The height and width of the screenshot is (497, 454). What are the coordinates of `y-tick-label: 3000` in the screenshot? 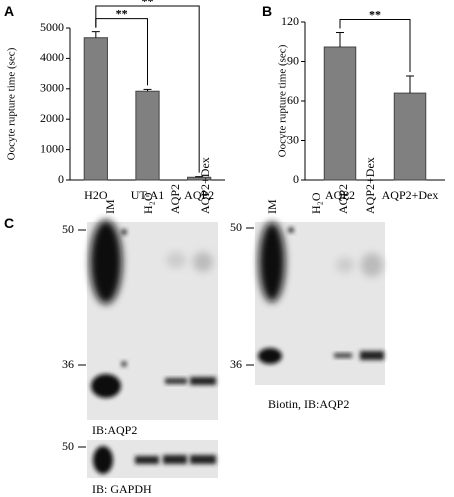 It's located at (52, 88).